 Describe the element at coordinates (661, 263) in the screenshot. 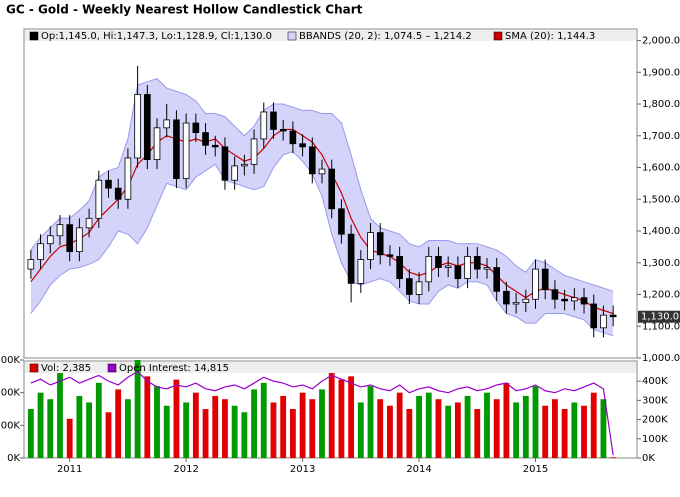

I see `y-tick-label: 1,300.0` at that location.